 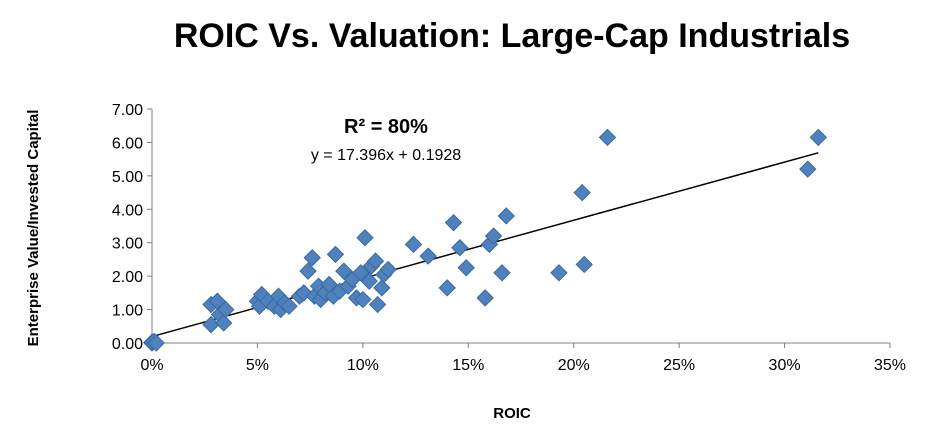 I want to click on trend-equation: y = 17.396x + 0.1928, so click(x=386, y=155).